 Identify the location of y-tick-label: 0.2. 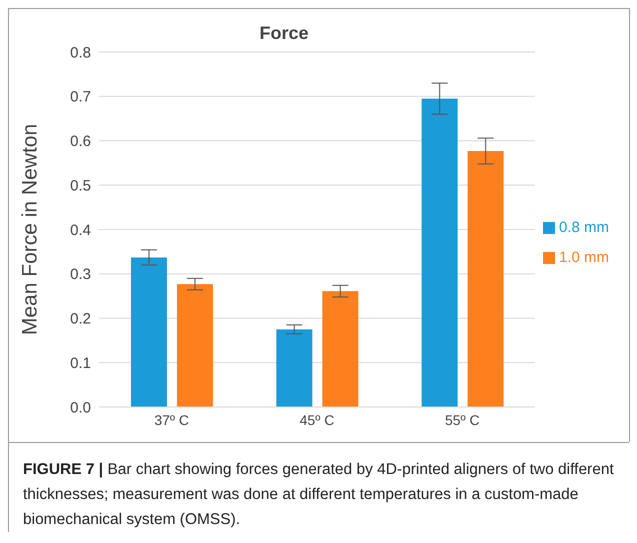
(80, 319).